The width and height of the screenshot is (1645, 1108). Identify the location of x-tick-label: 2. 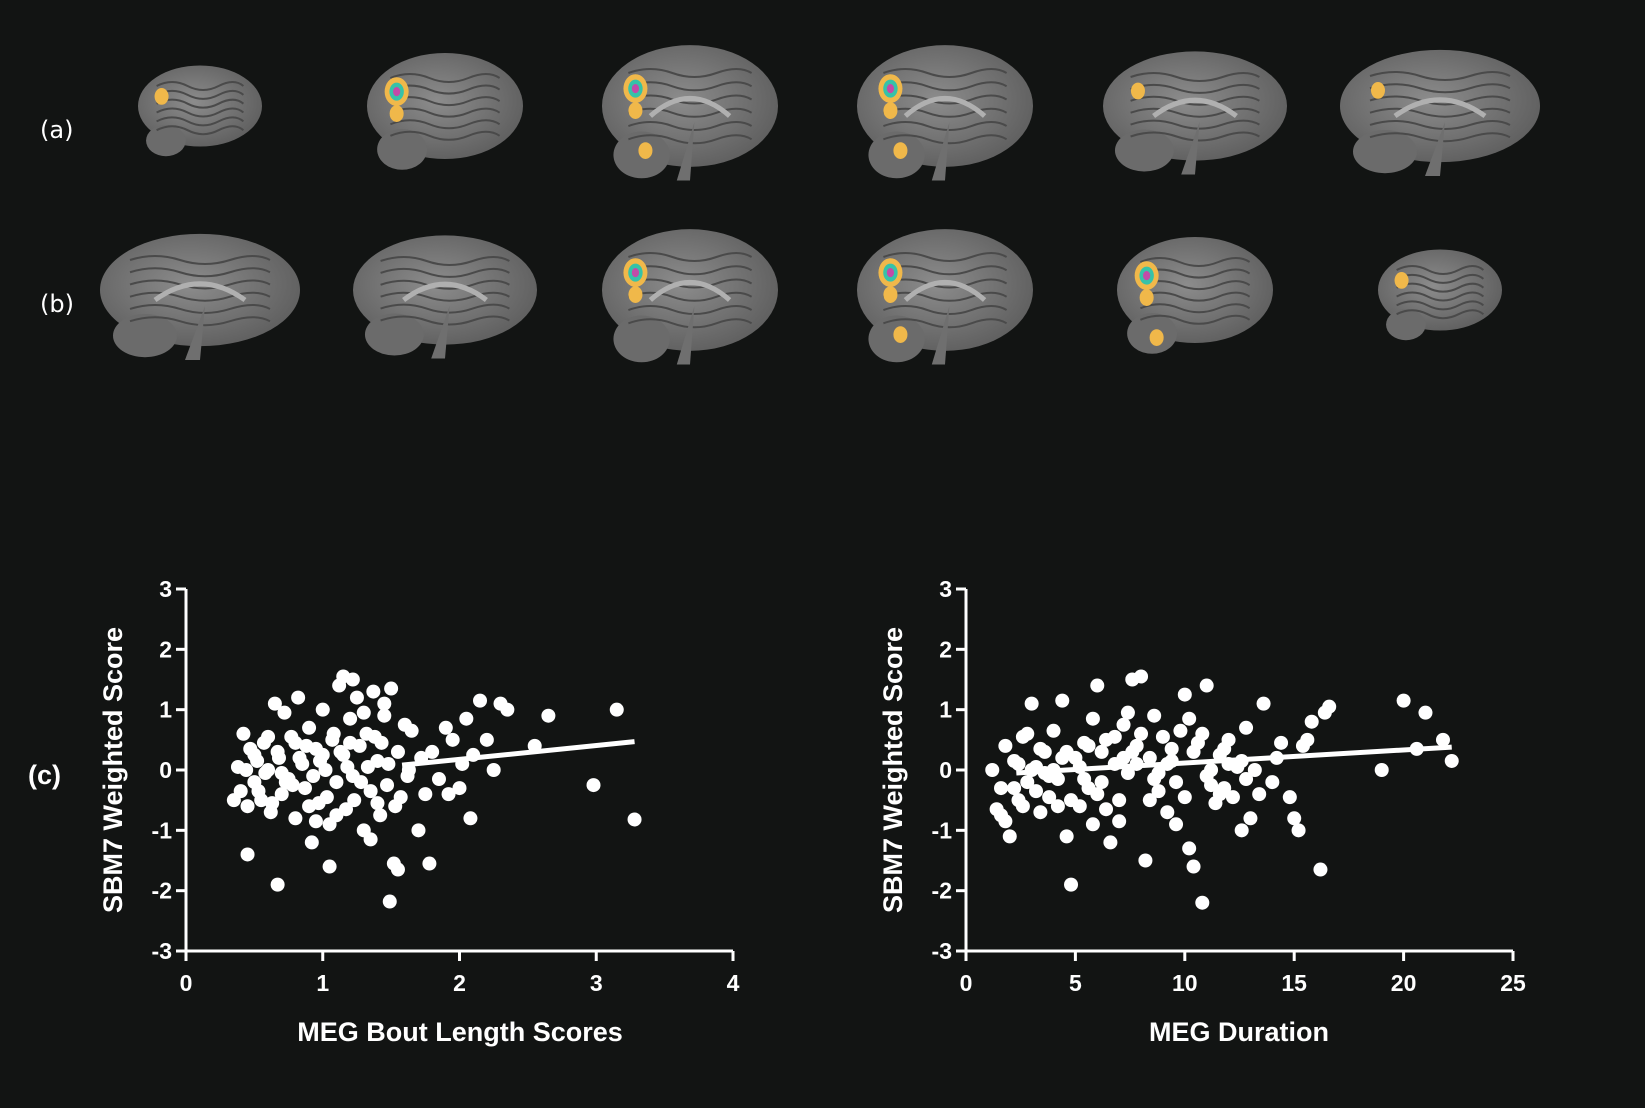
(459, 983).